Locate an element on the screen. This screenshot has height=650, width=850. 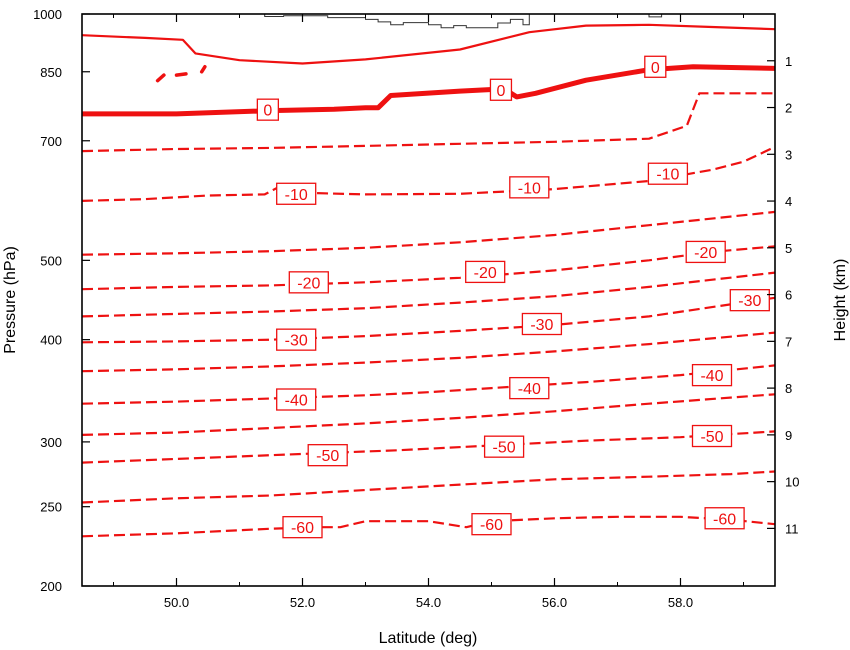
y-tick-label: 250 is located at coordinates (51, 507).